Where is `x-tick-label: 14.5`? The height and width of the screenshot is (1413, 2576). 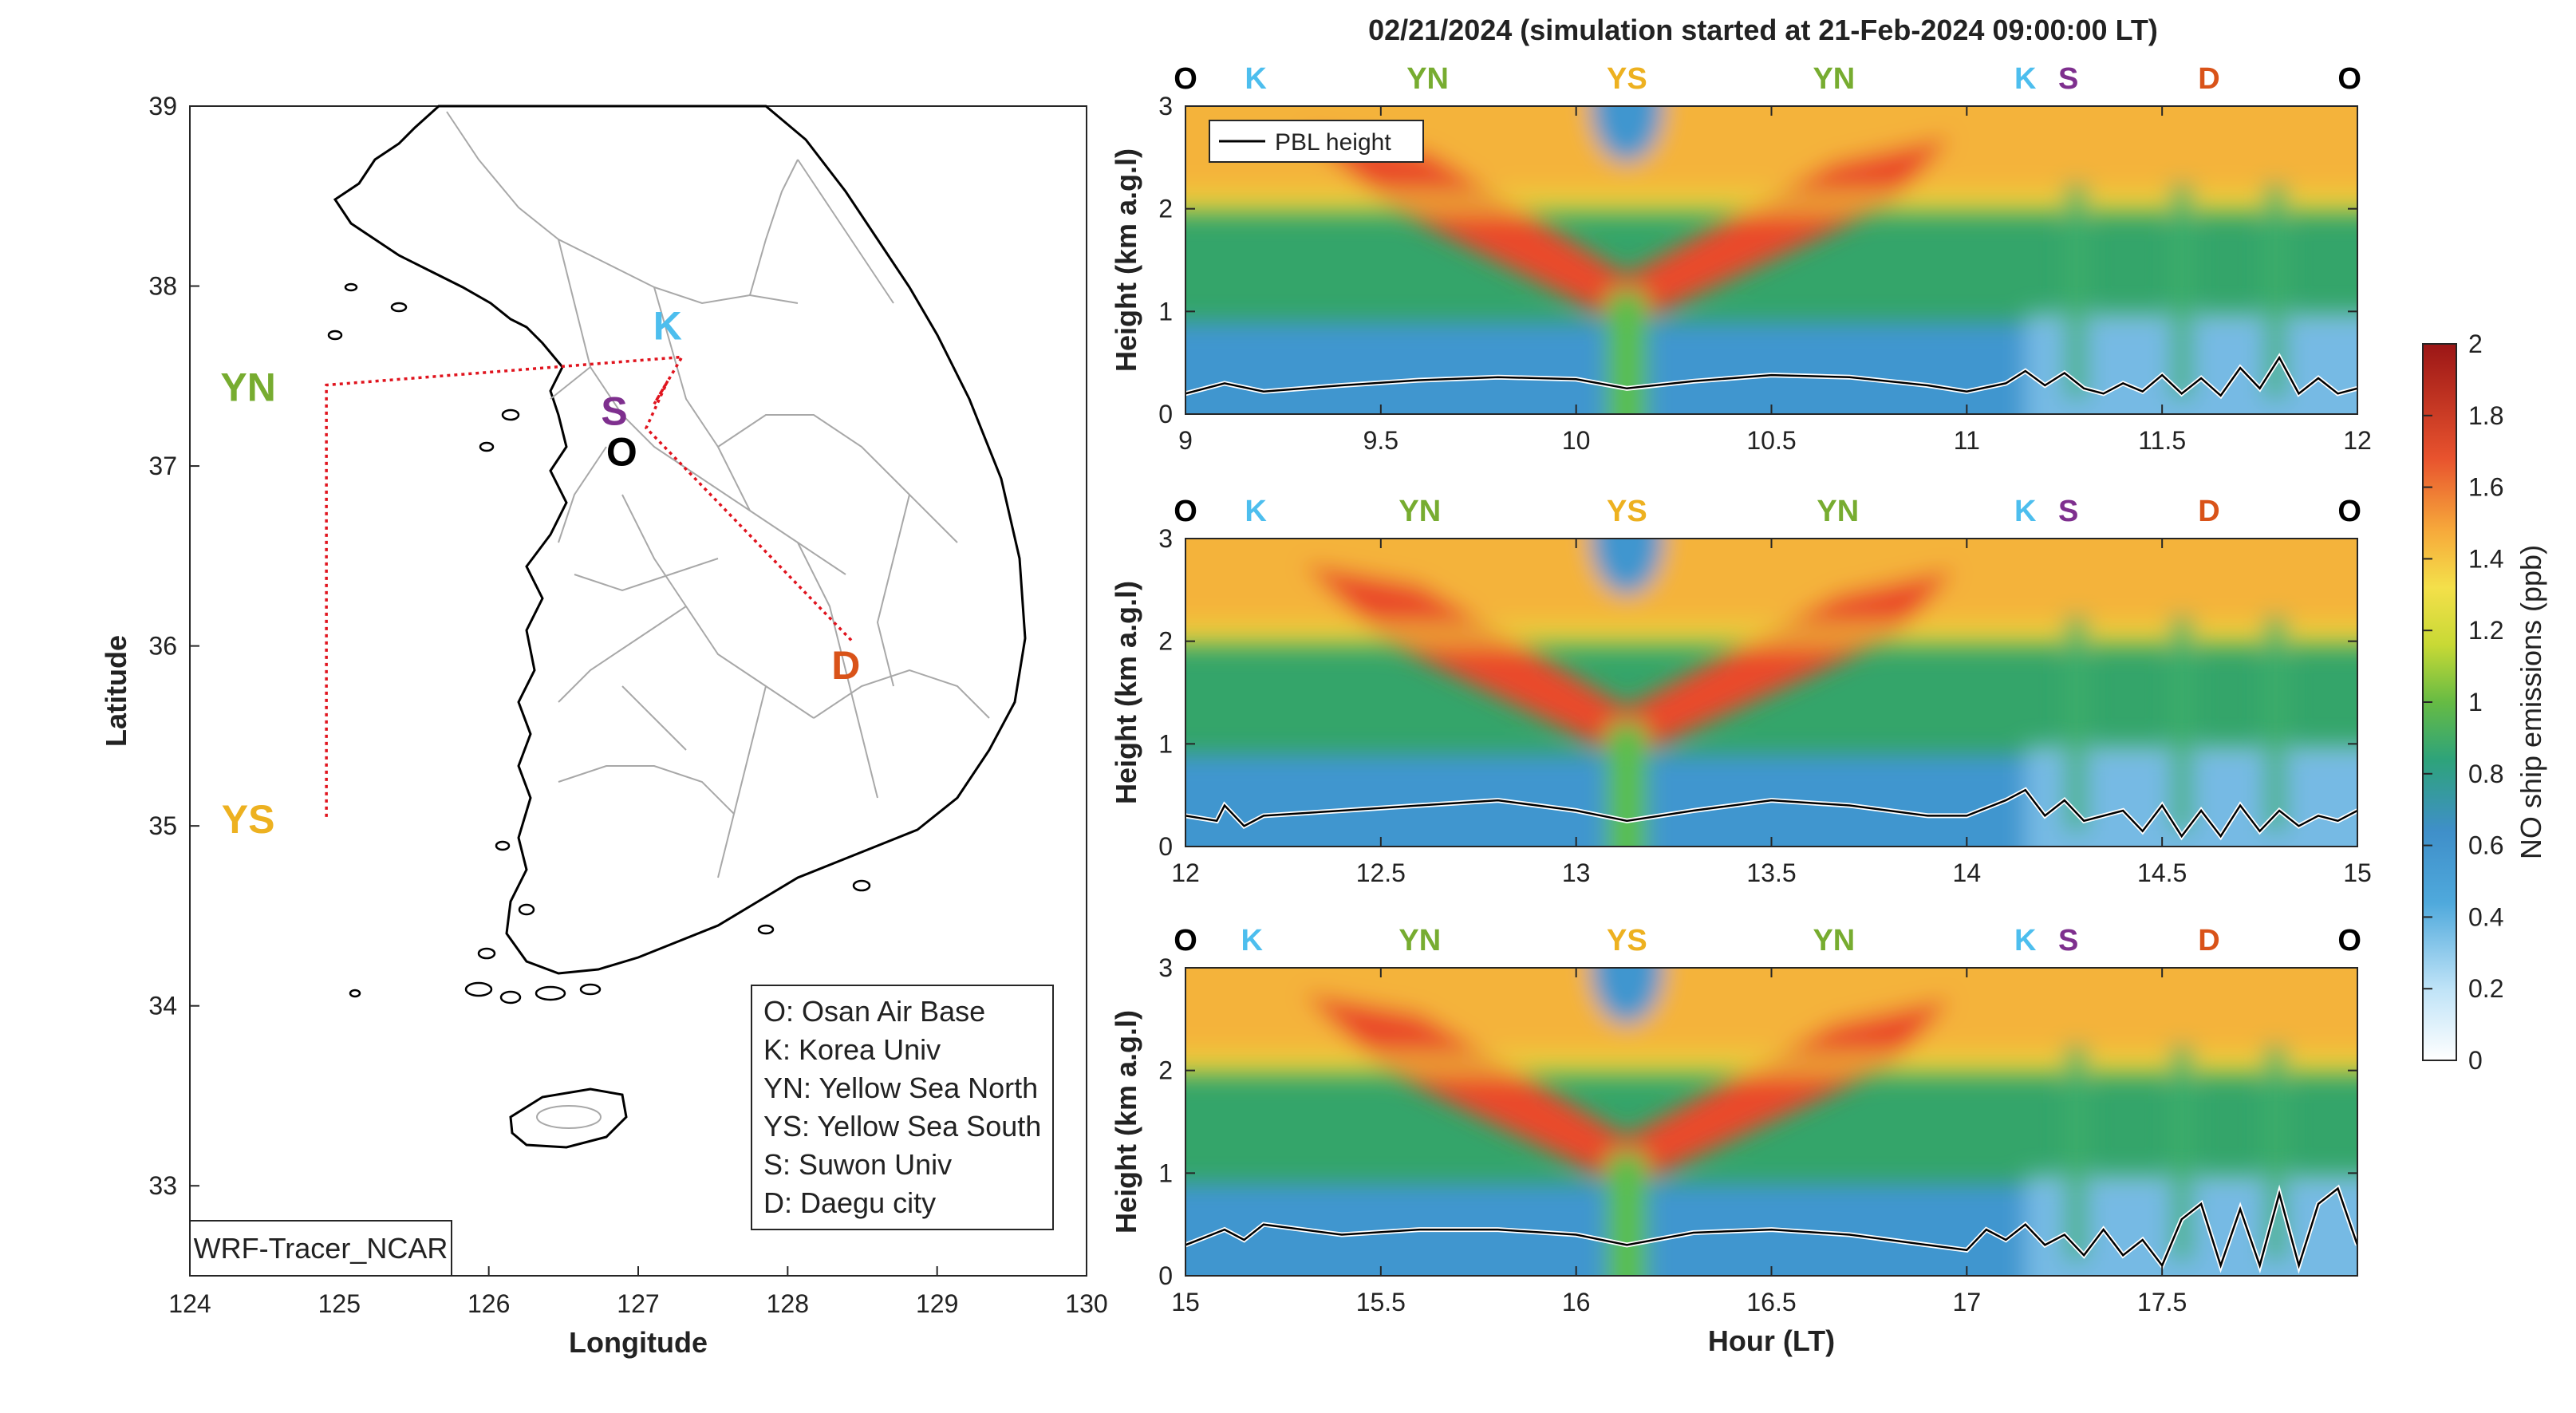 x-tick-label: 14.5 is located at coordinates (2162, 872).